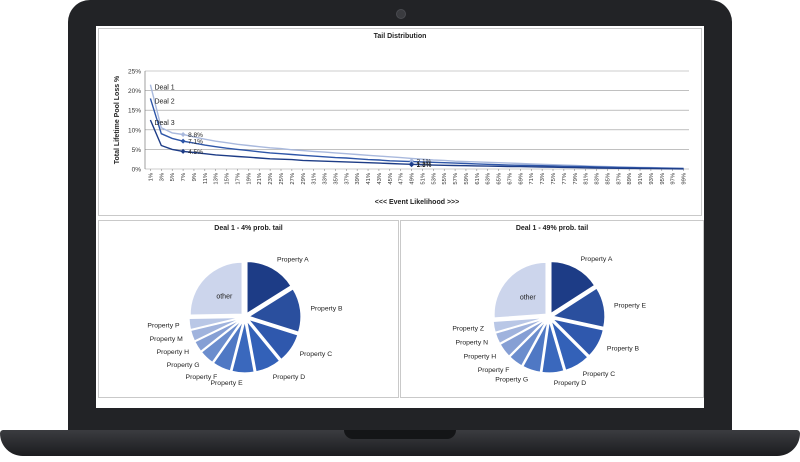 Image resolution: width=800 pixels, height=462 pixels. I want to click on pie-label: Property H, so click(173, 352).